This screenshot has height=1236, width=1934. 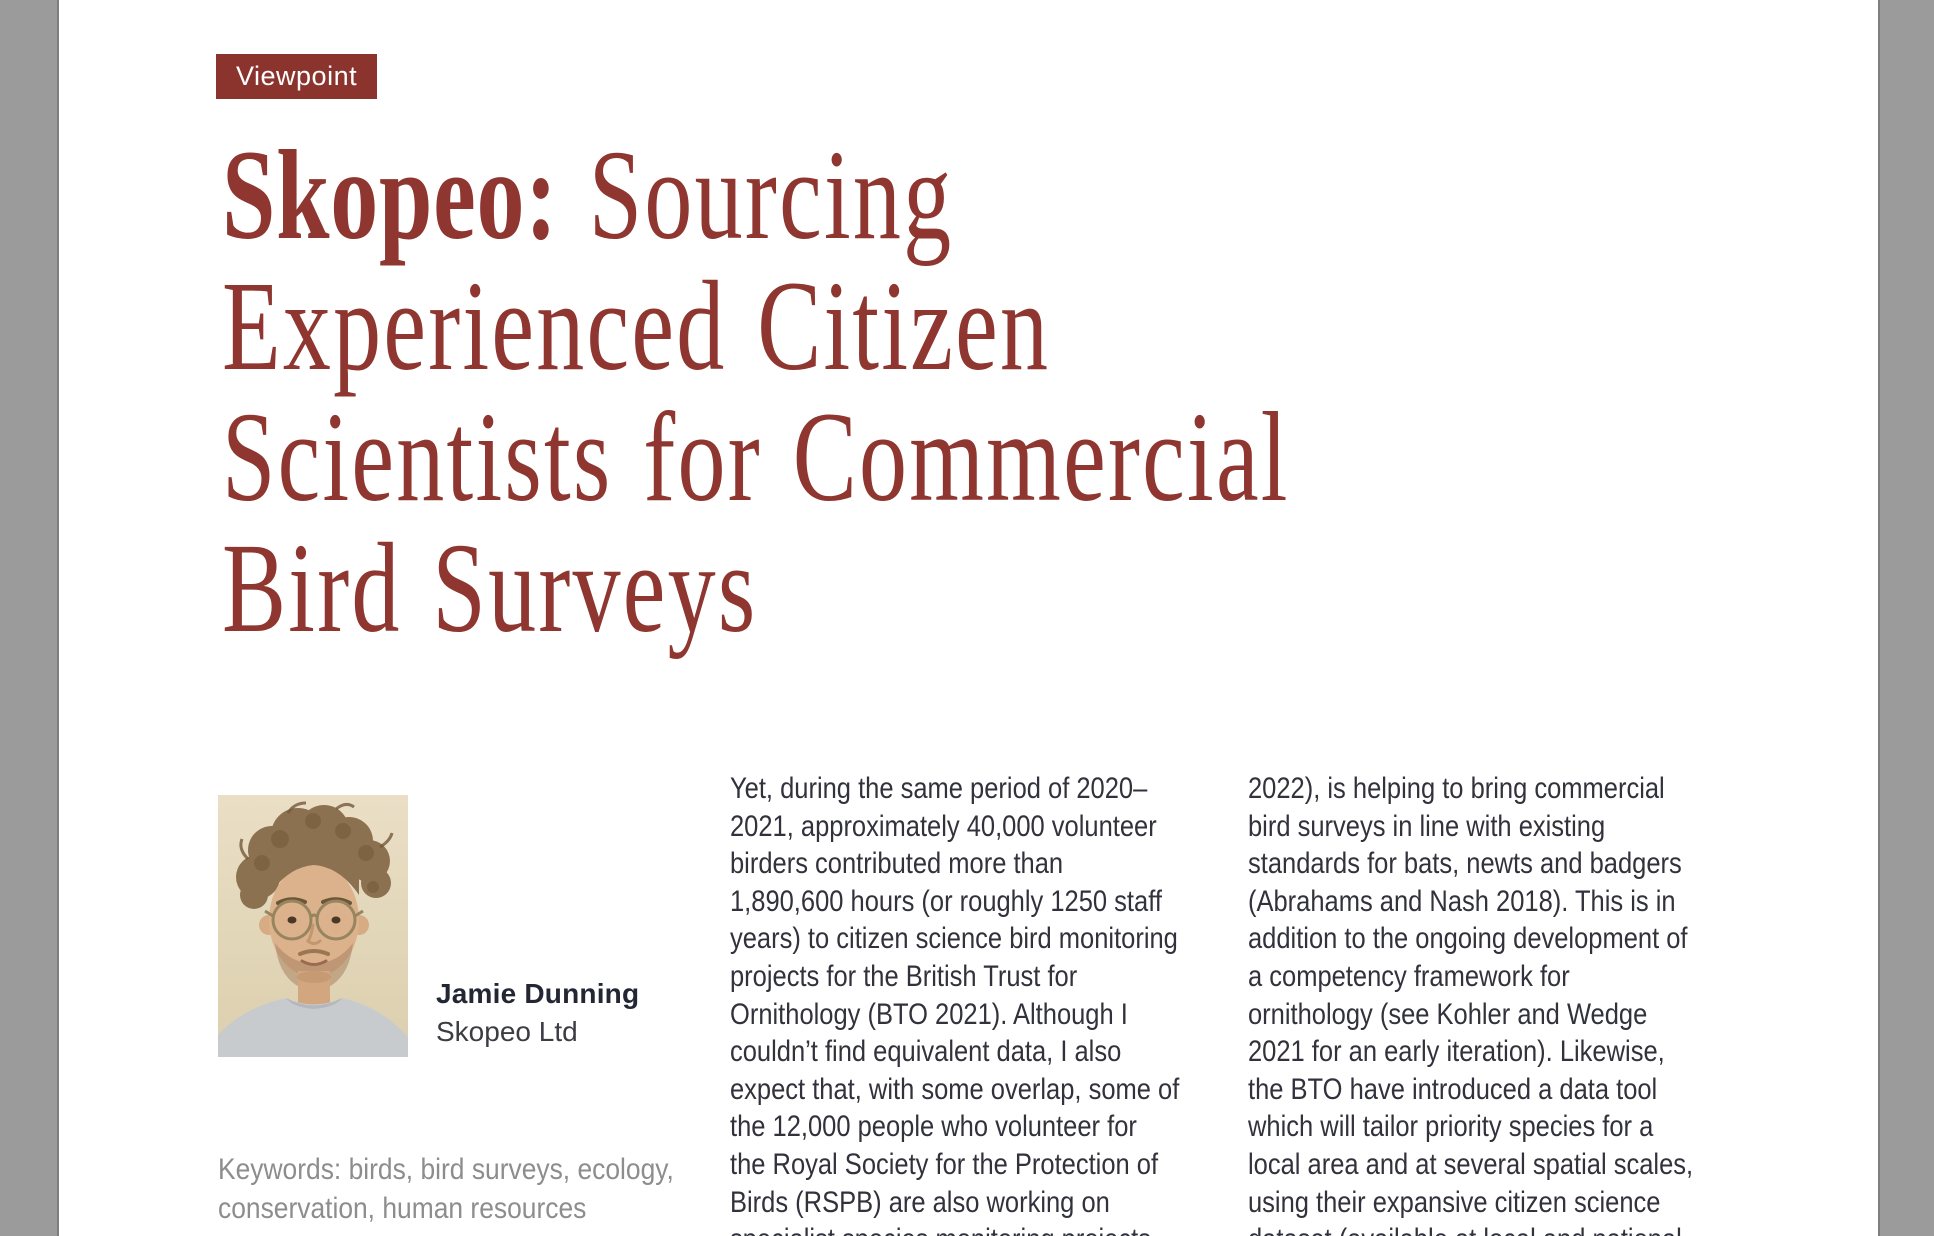 I want to click on author-name: Jamie Dunning, so click(x=538, y=993).